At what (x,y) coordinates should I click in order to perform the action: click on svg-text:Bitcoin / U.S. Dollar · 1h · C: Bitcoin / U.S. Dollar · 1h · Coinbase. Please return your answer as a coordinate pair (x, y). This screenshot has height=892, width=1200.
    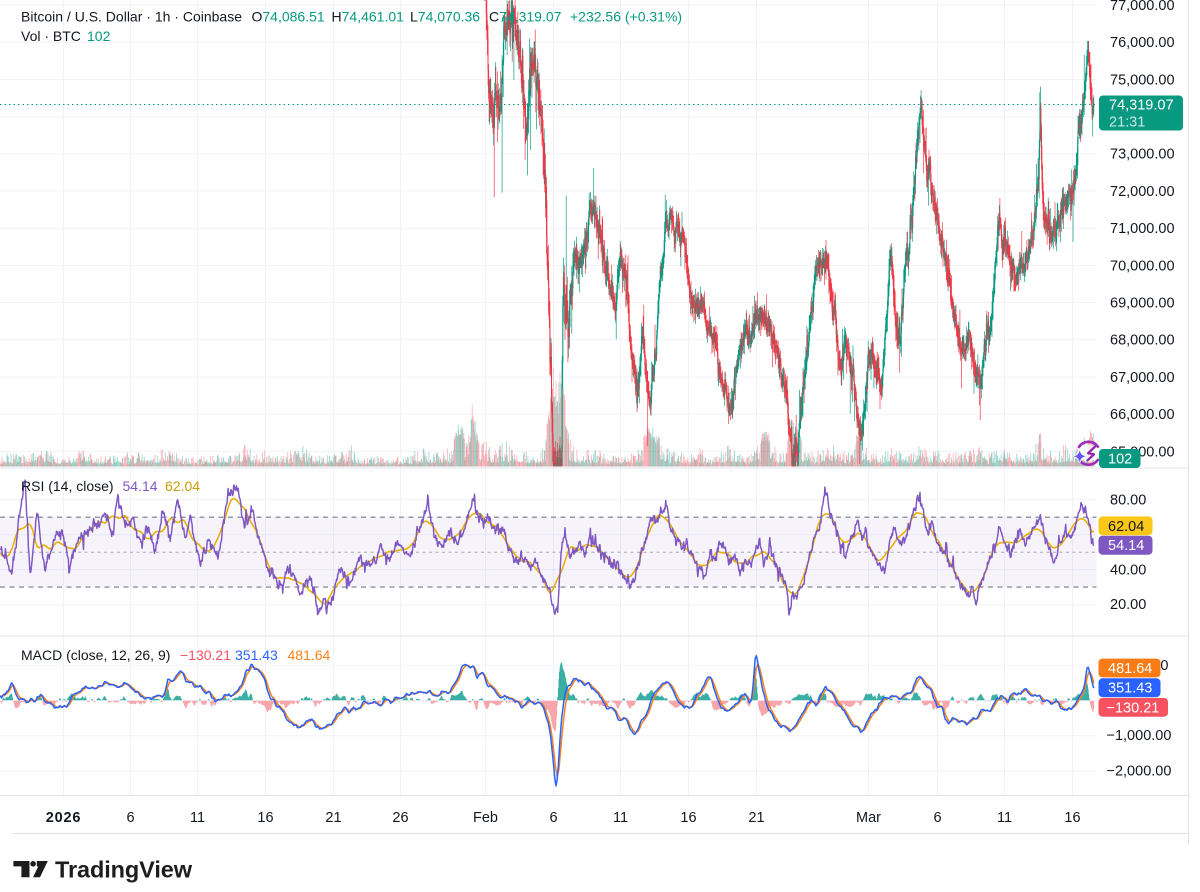
    Looking at the image, I should click on (131, 17).